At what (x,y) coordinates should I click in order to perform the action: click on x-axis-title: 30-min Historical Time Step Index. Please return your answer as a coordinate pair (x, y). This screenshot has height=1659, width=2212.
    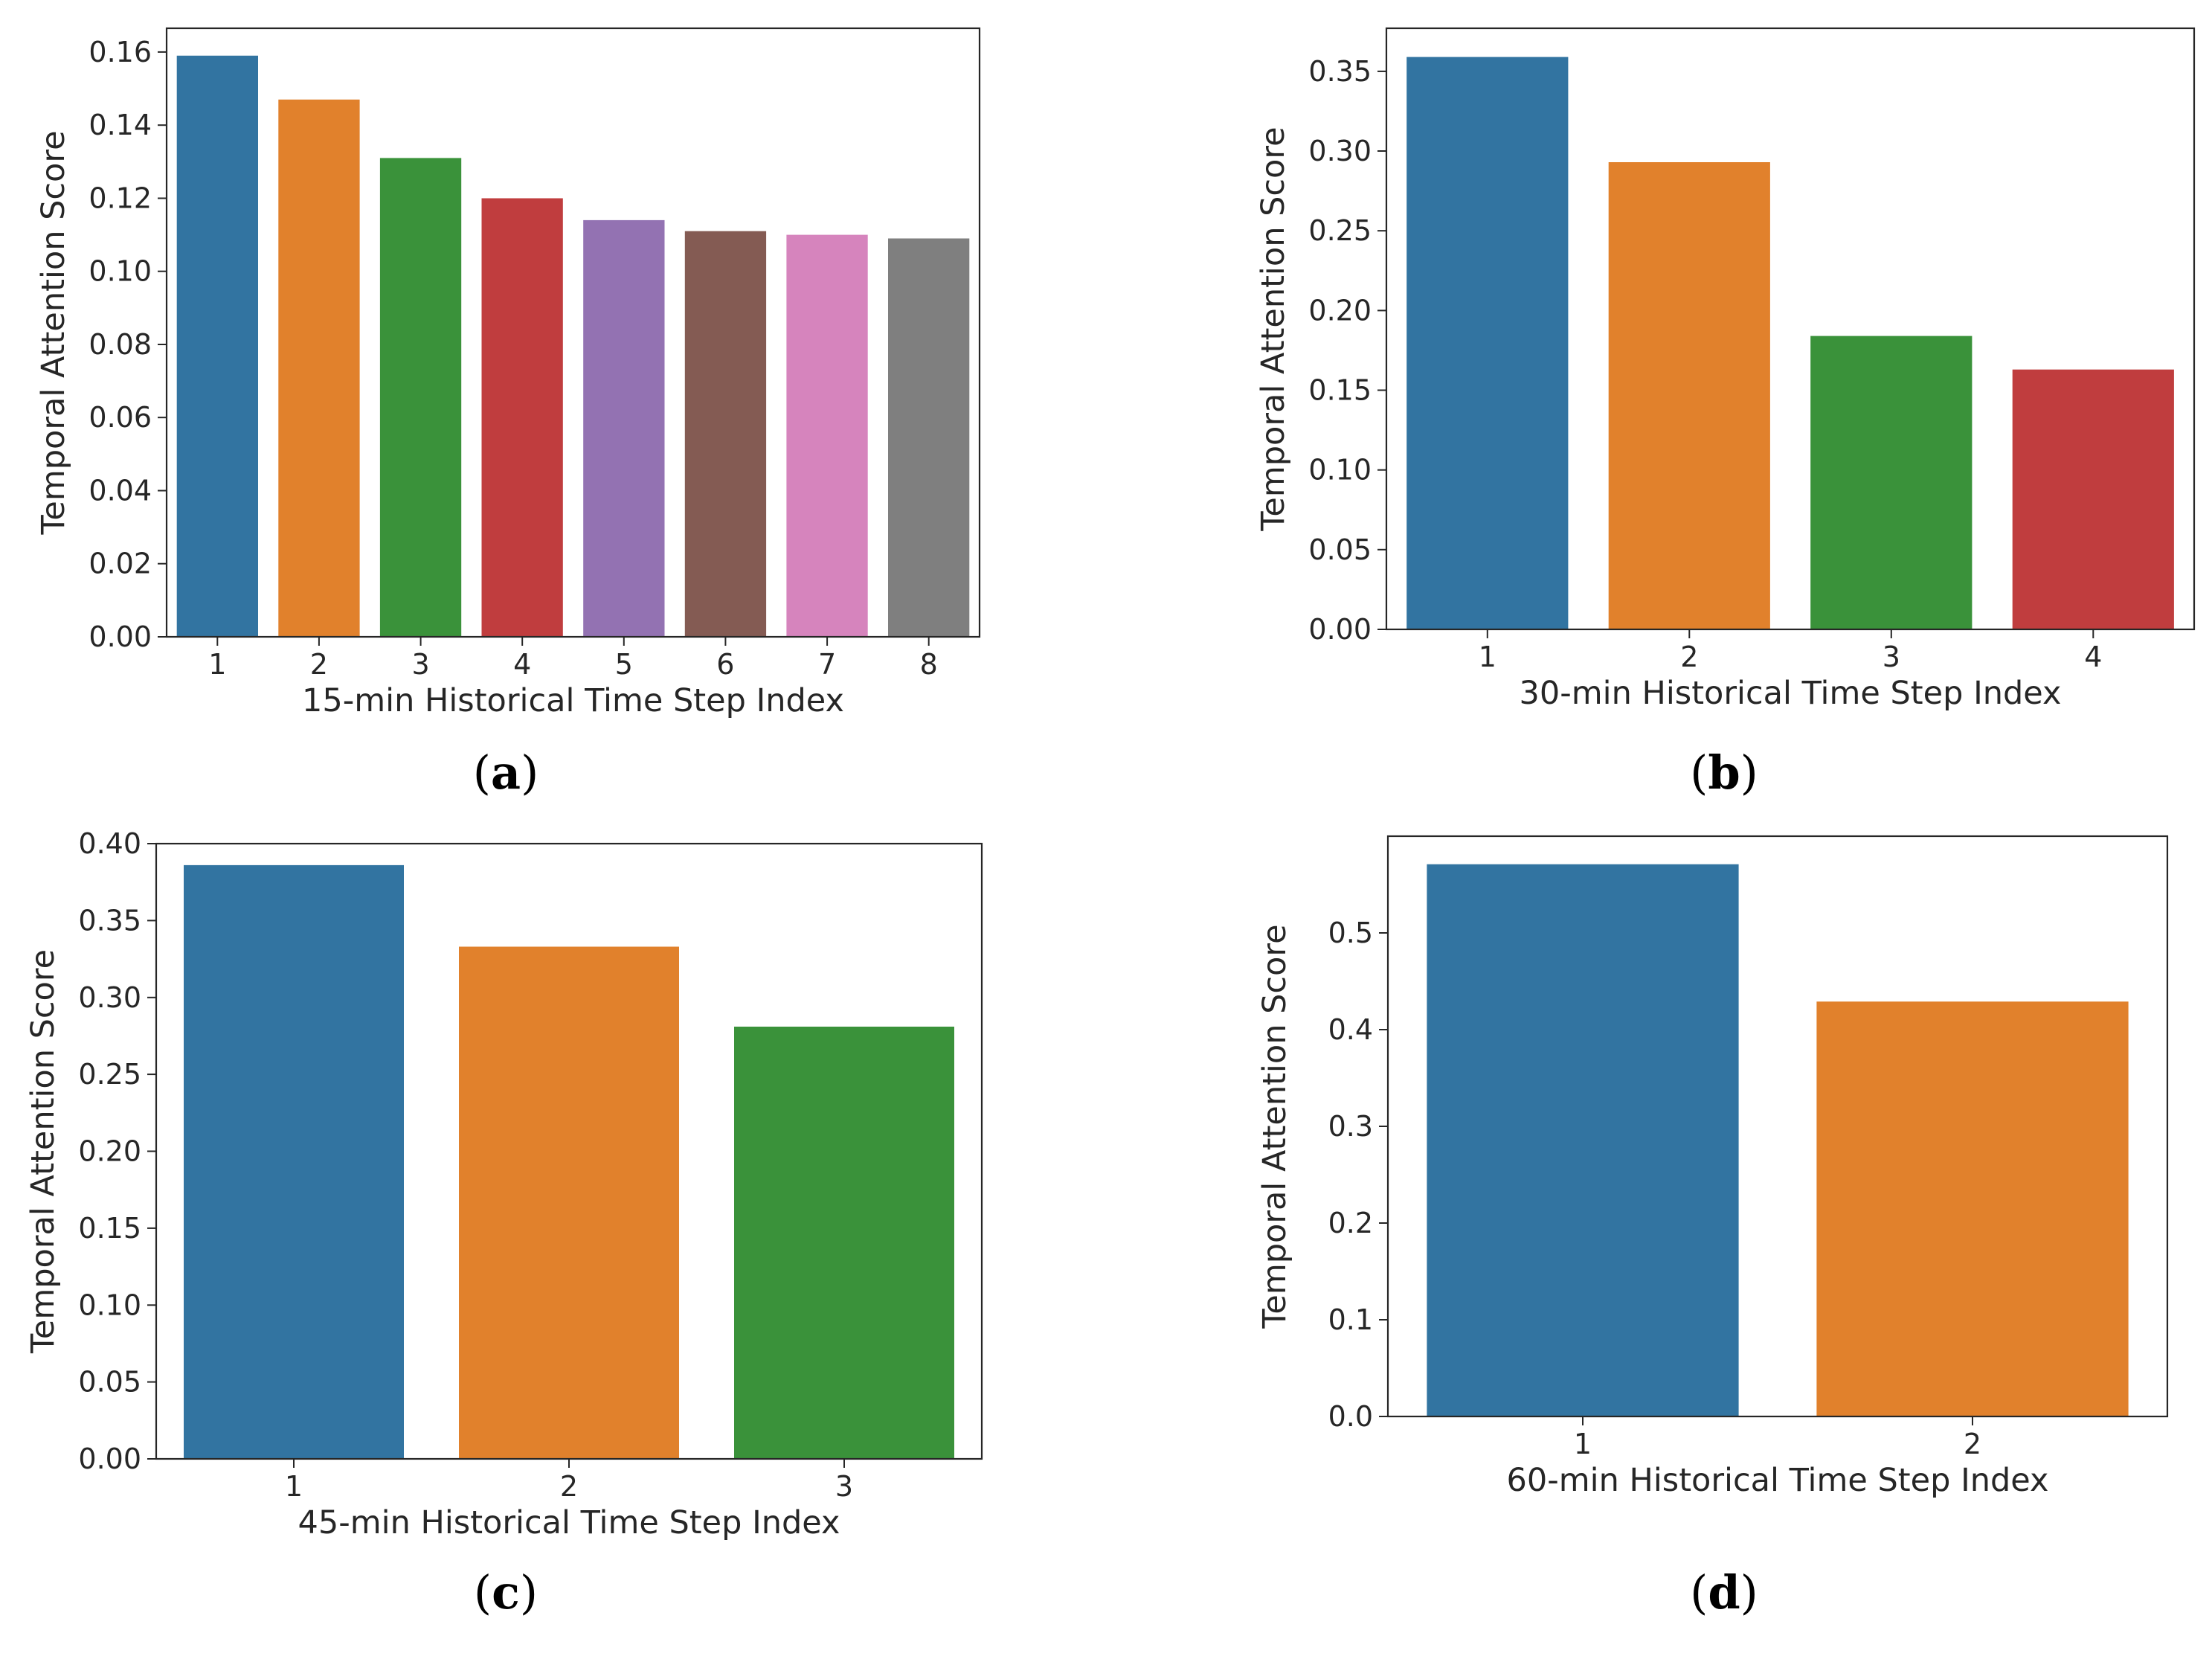
    Looking at the image, I should click on (1791, 693).